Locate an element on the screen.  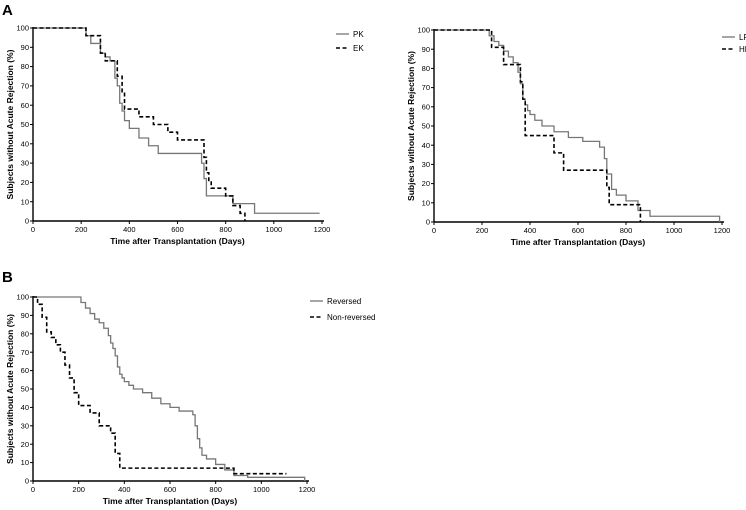
series-line-lr is located at coordinates (577, 125).